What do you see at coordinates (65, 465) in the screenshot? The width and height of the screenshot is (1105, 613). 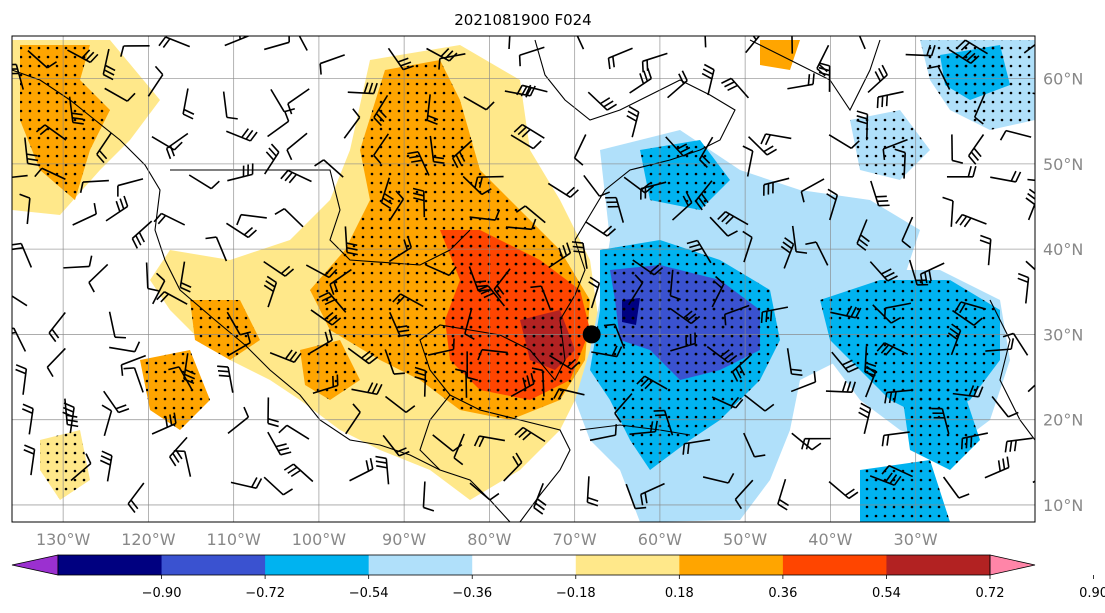 I see `fill-pos-pacific-low-stipple` at bounding box center [65, 465].